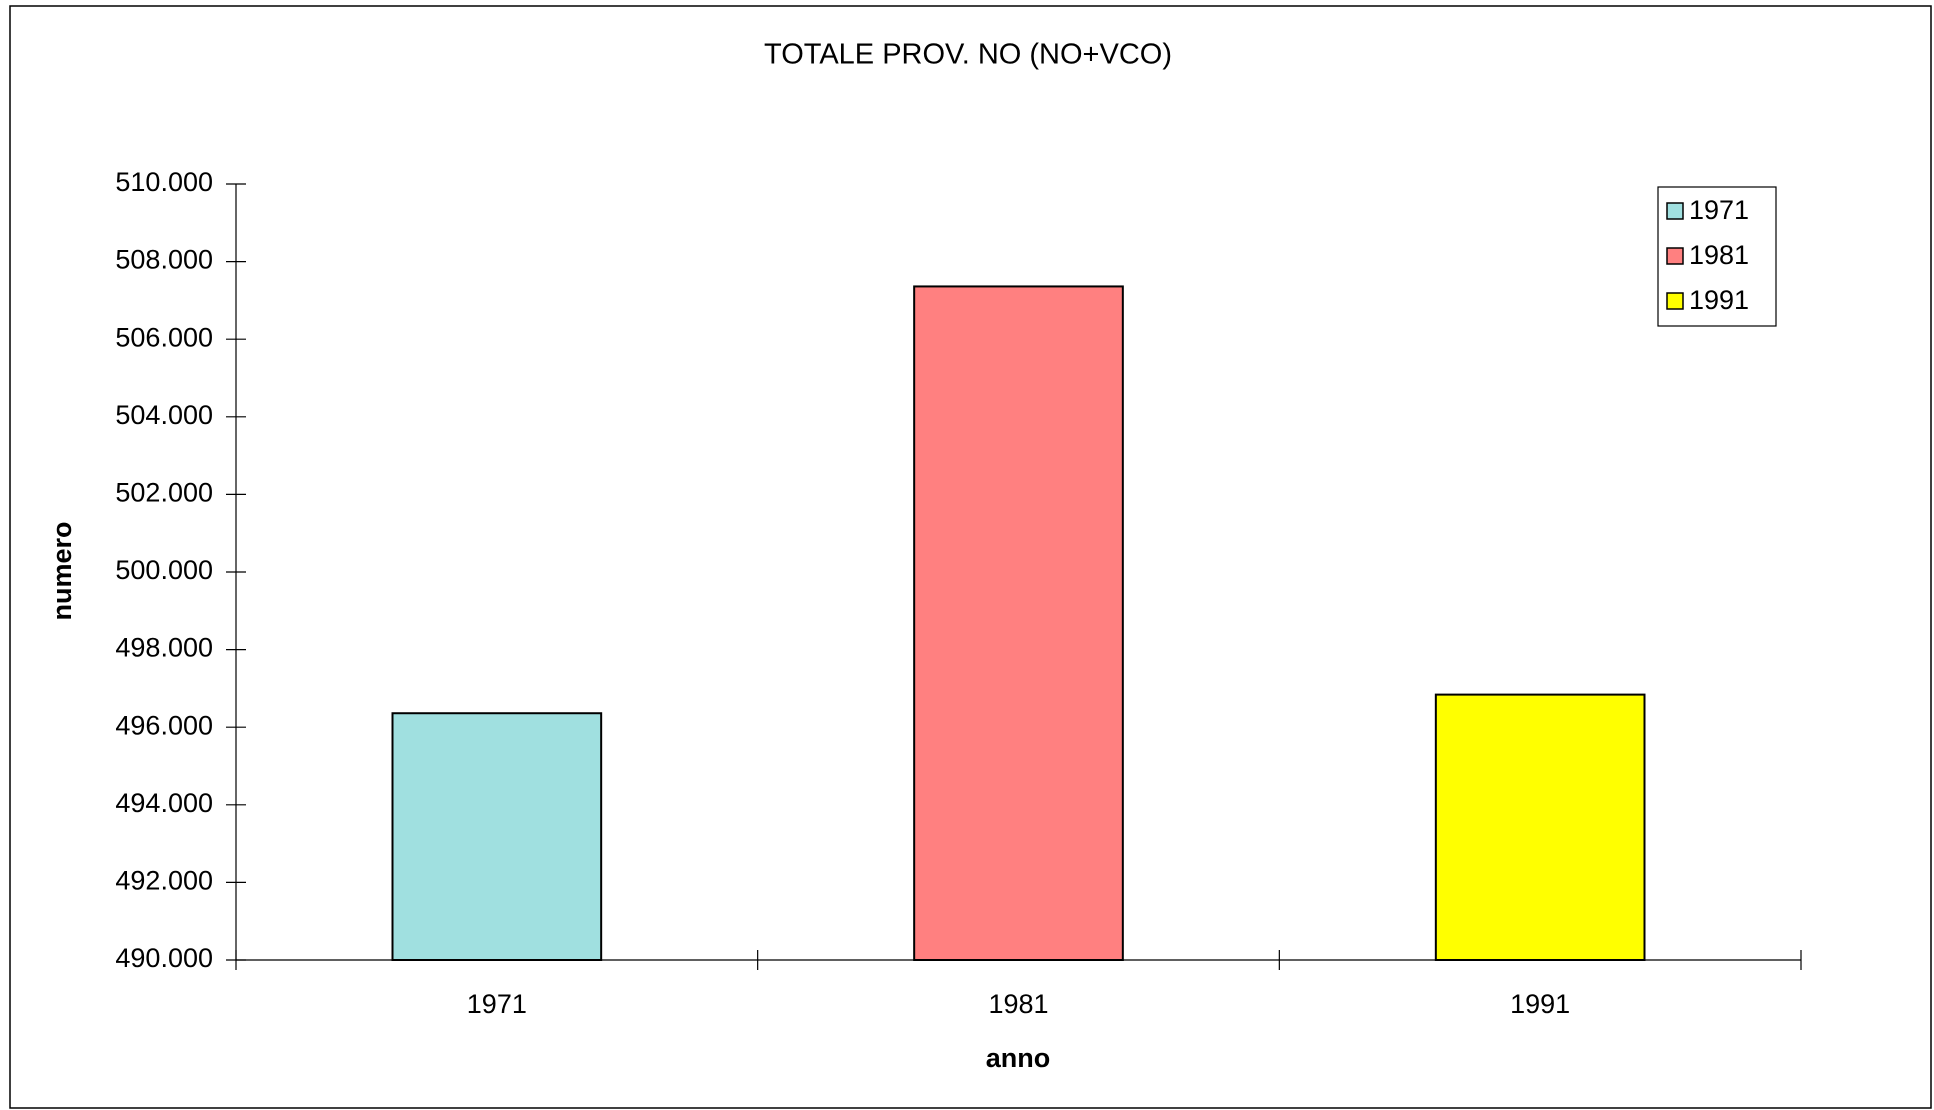 This screenshot has width=1934, height=1110. What do you see at coordinates (164, 570) in the screenshot?
I see `y-tick-label: 500.000` at bounding box center [164, 570].